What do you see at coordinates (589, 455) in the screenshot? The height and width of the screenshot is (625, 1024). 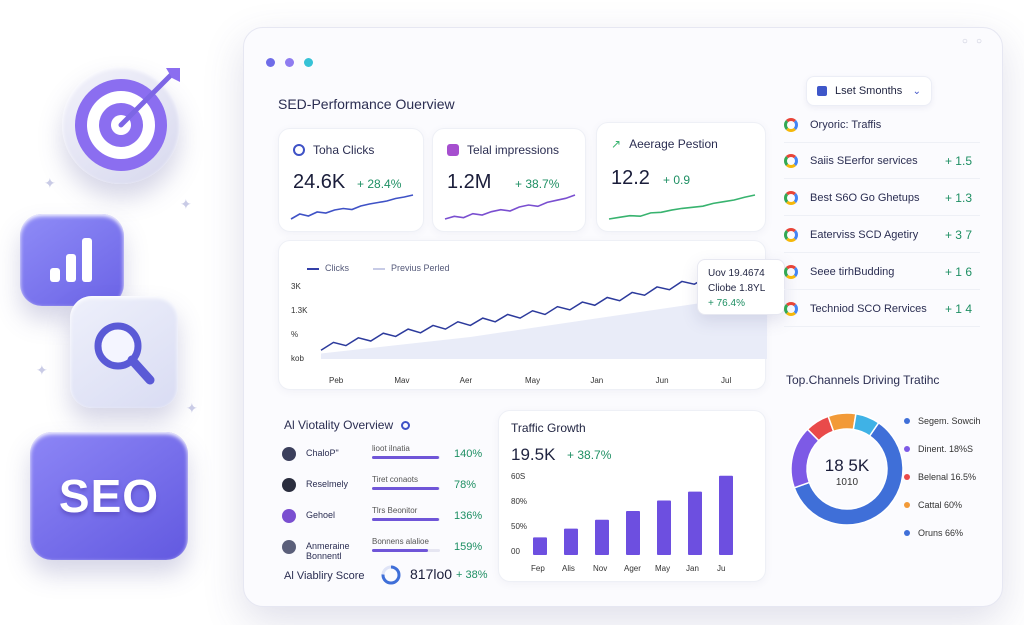 I see `traffic-change: + 38.7%` at bounding box center [589, 455].